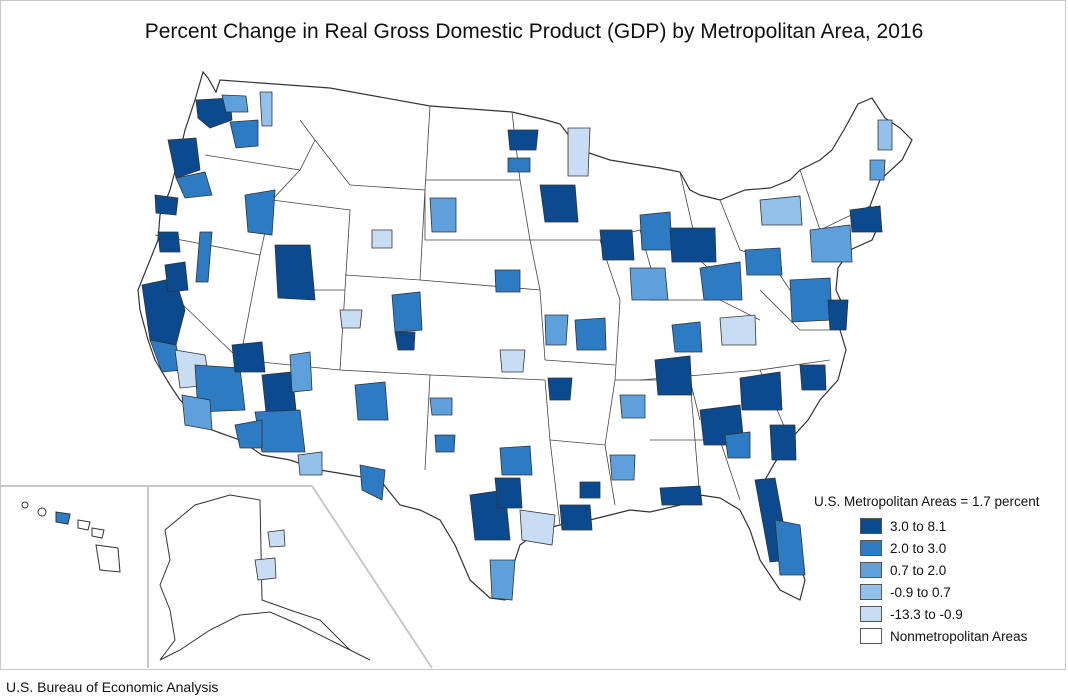 This screenshot has height=699, width=1068. What do you see at coordinates (957, 526) in the screenshot?
I see `legend-item: 3.0 to 8.1` at bounding box center [957, 526].